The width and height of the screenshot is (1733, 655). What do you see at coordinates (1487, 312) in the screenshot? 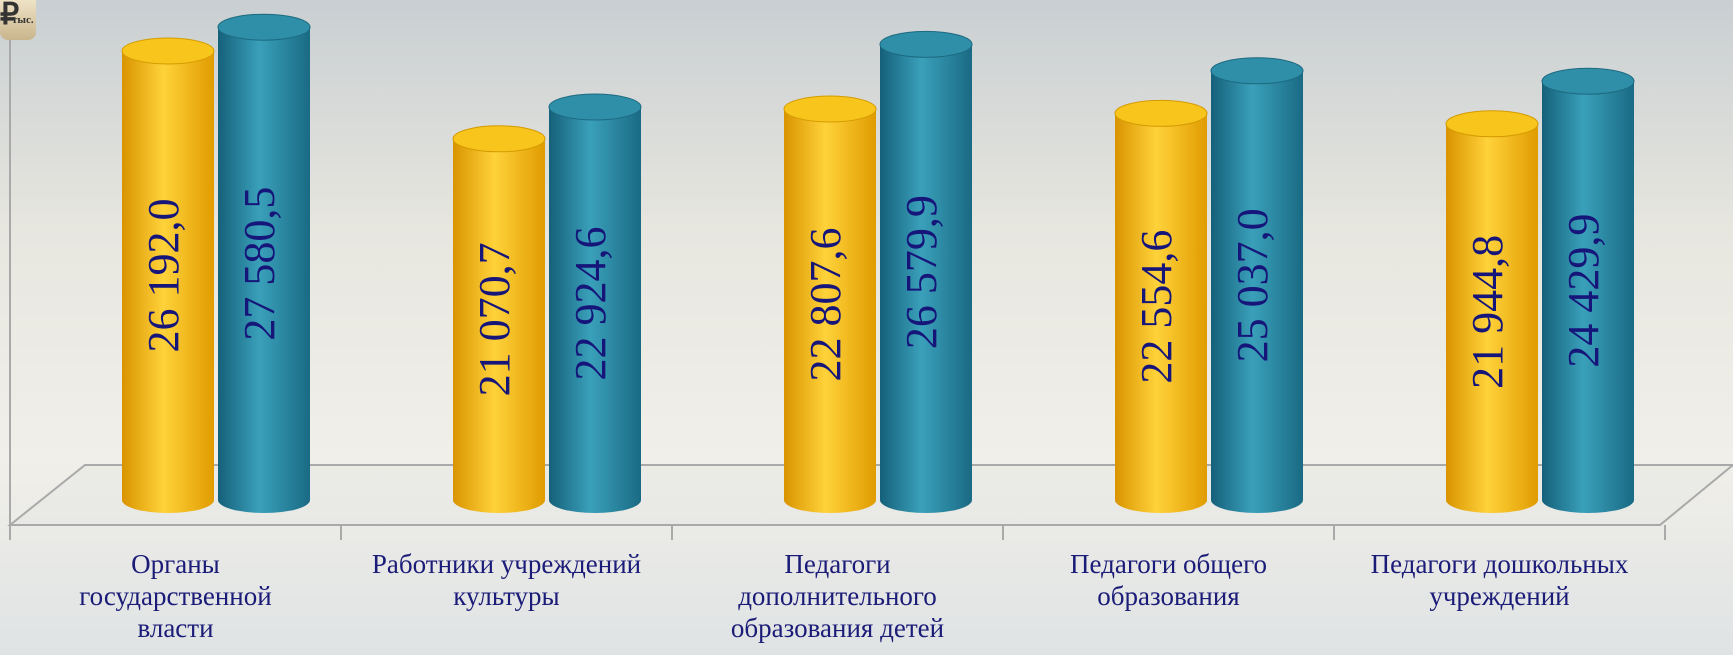
I see `value-label: 21 944,8` at bounding box center [1487, 312].